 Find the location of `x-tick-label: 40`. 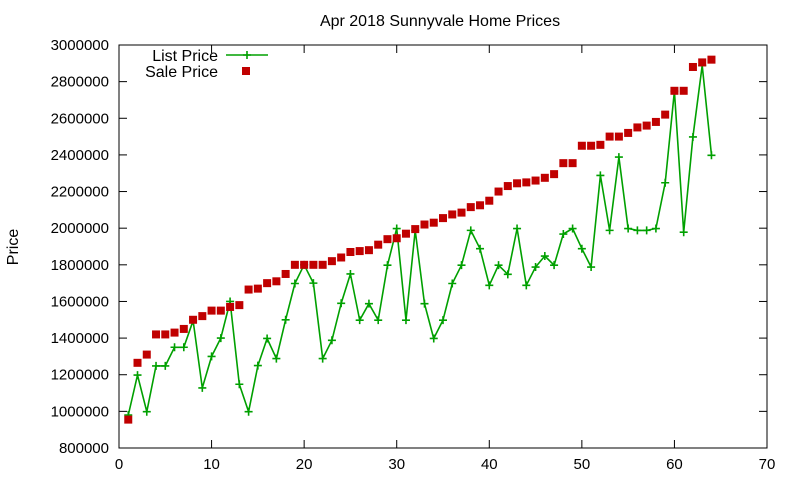

x-tick-label: 40 is located at coordinates (489, 464).